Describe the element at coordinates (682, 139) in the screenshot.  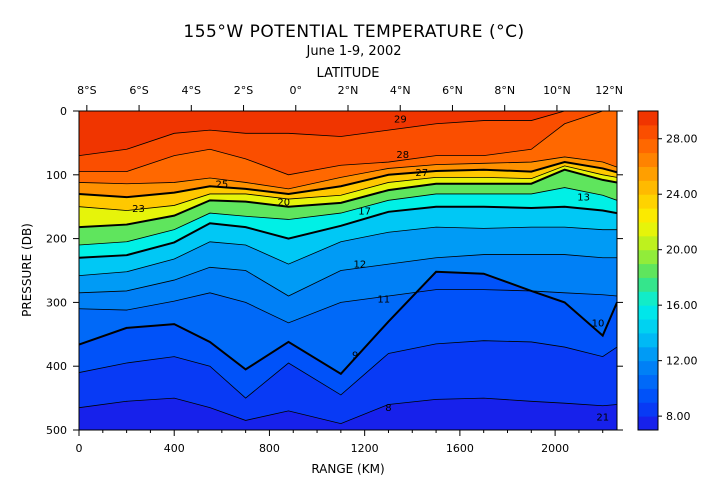
I see `colorbar-tick-label-28: 28.00` at that location.